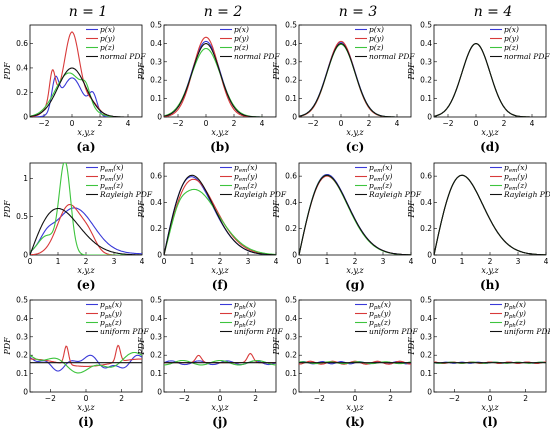 The image size is (550, 441). I want to click on x-tick-label: 1, so click(192, 261).